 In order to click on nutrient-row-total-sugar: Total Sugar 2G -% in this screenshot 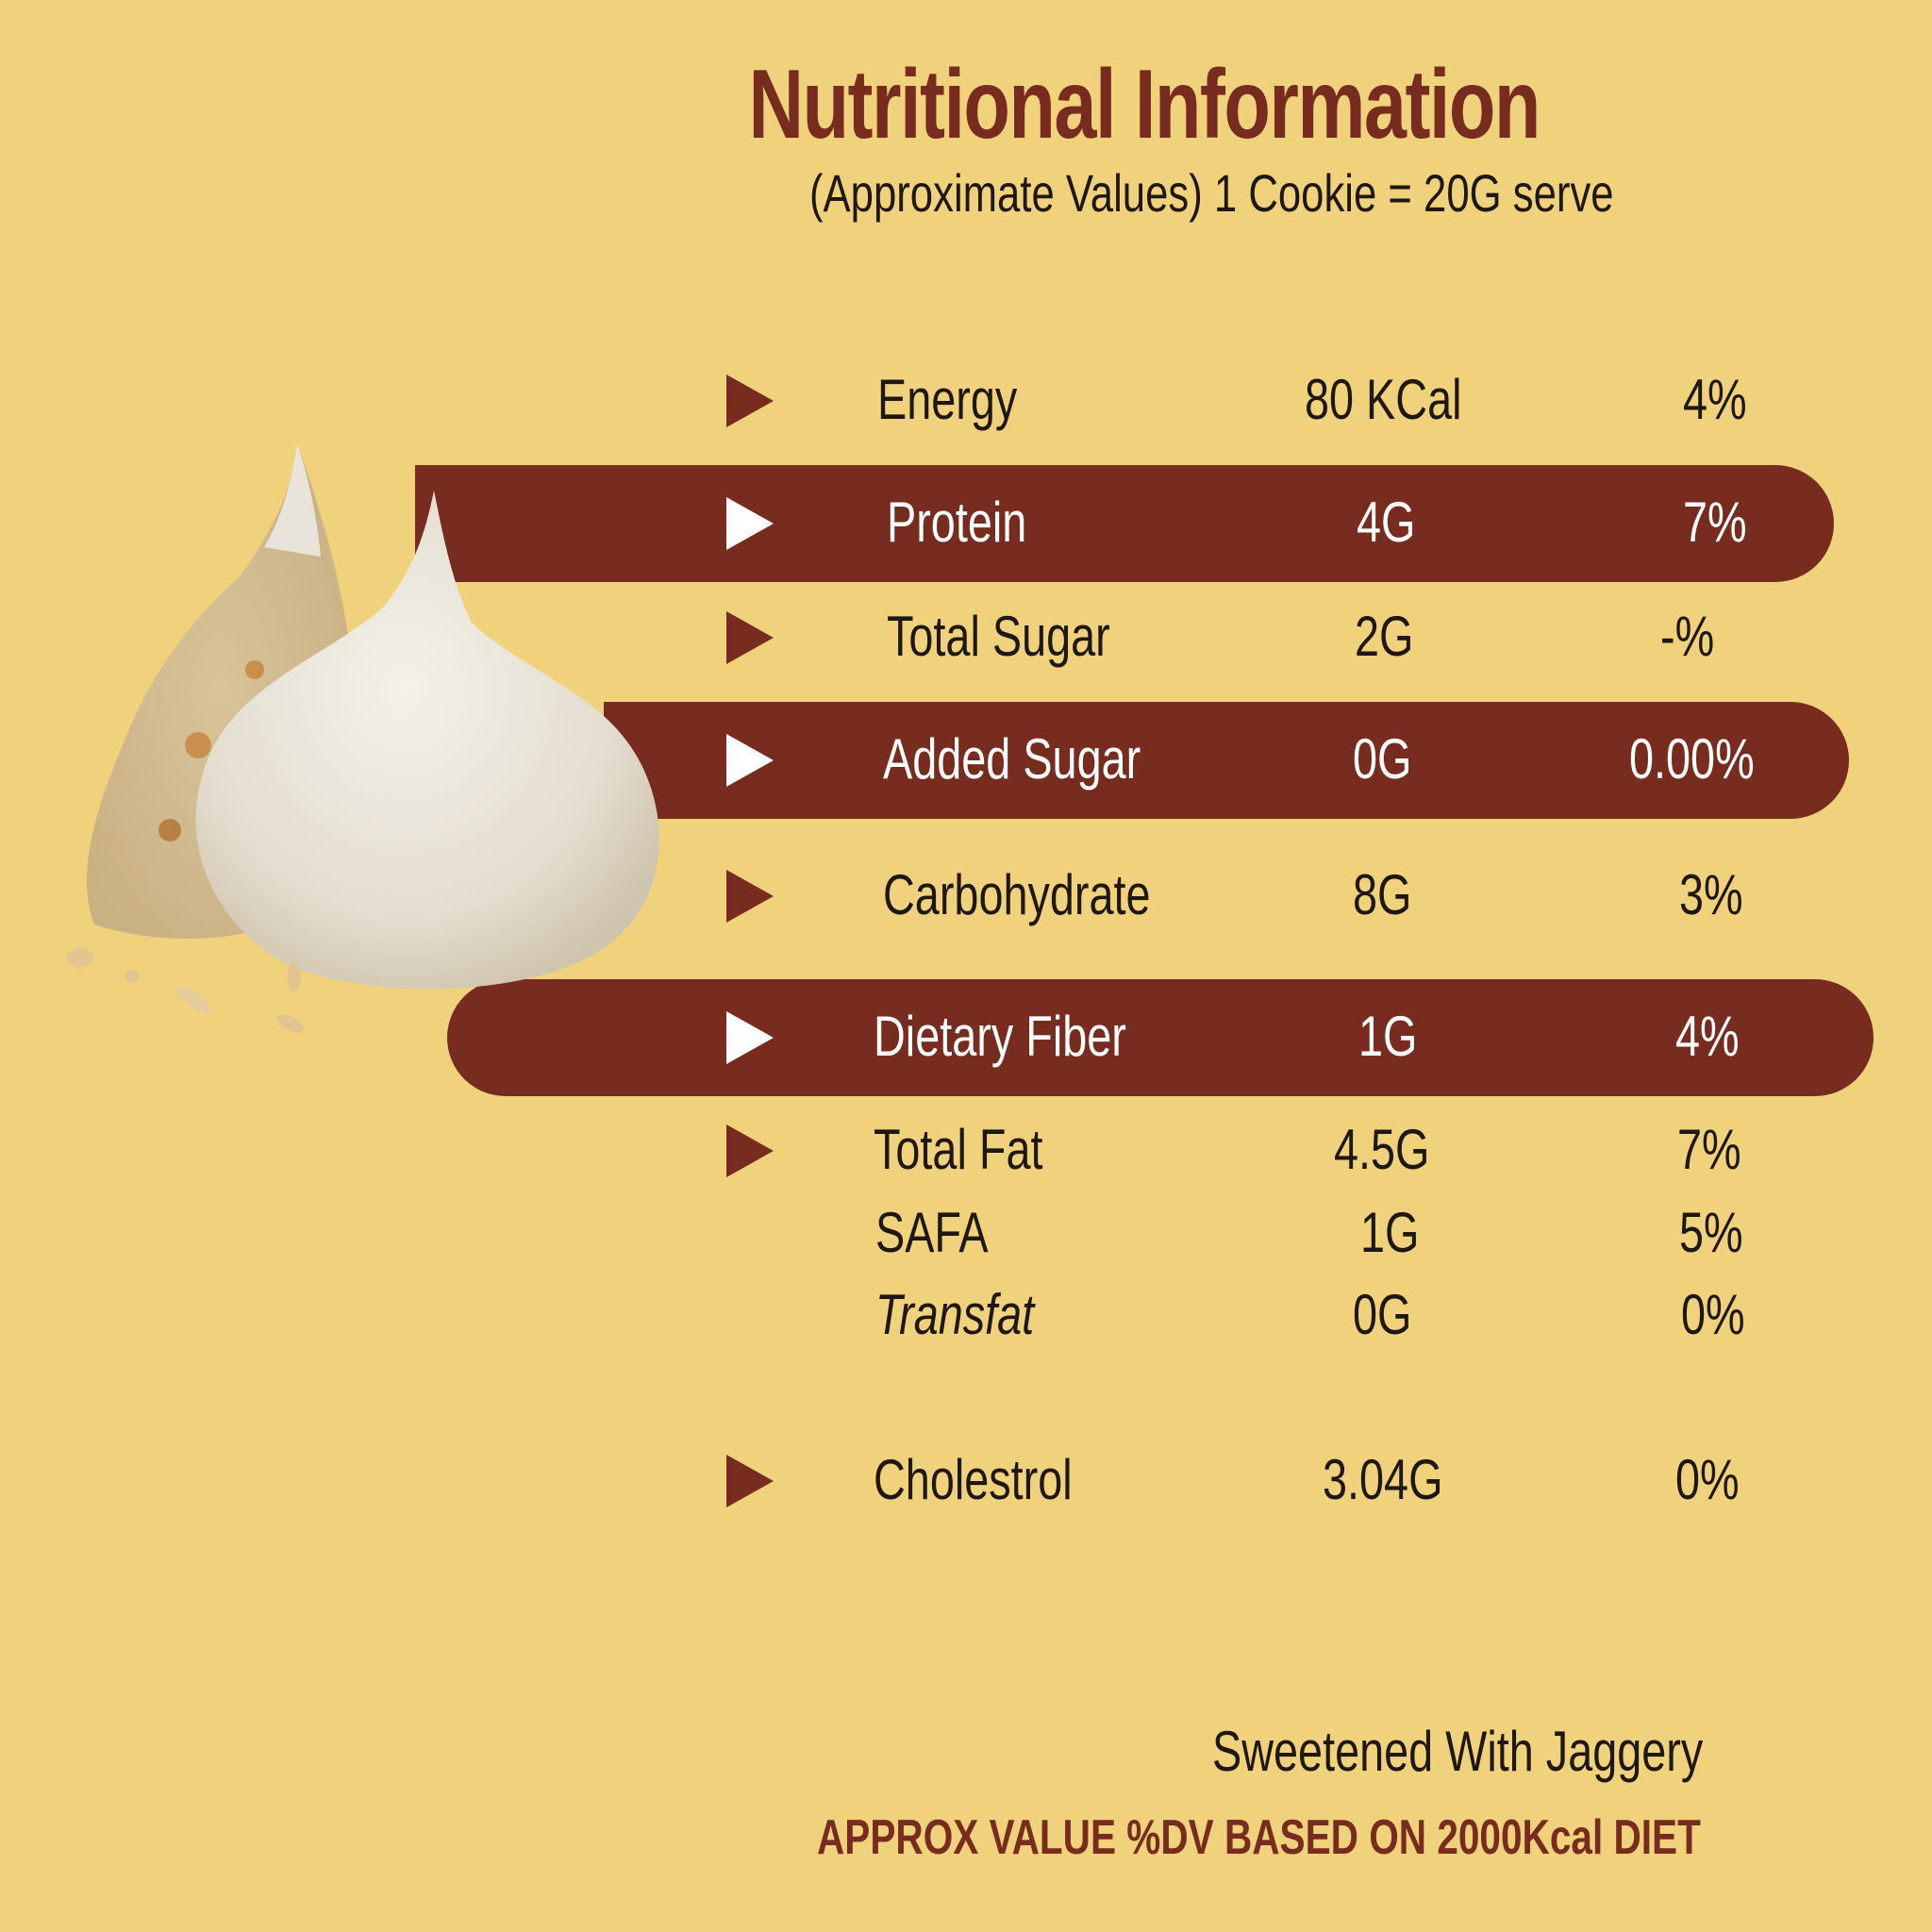, I will do `click(966, 637)`.